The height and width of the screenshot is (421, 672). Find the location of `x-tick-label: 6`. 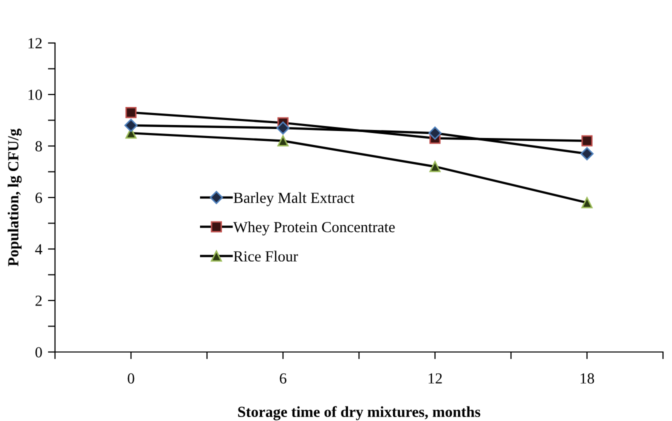

x-tick-label: 6 is located at coordinates (283, 378).